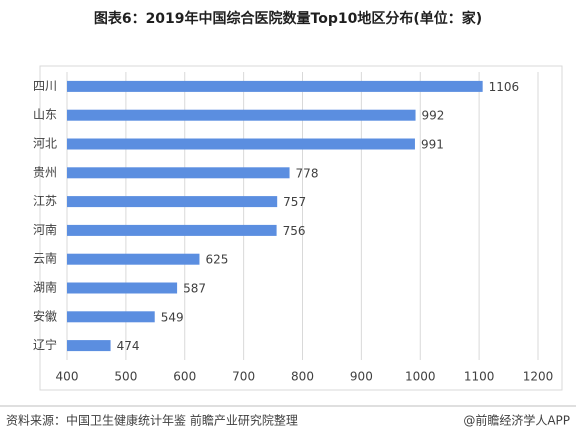 The image size is (576, 441). I want to click on value-label: 549, so click(172, 317).